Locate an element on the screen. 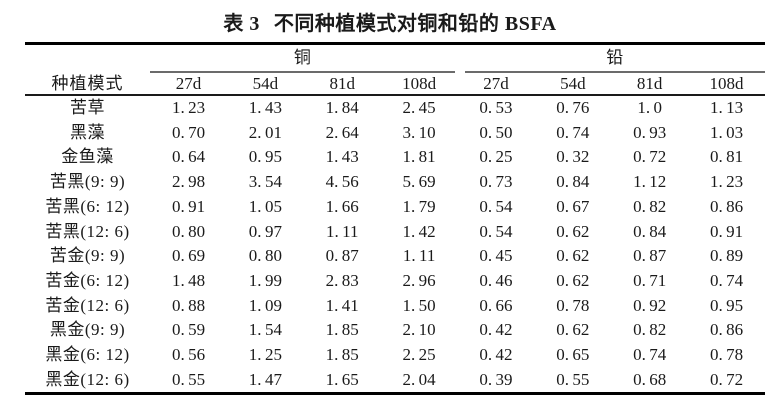 This screenshot has height=402, width=780. value-cell: 1. 42 is located at coordinates (419, 231).